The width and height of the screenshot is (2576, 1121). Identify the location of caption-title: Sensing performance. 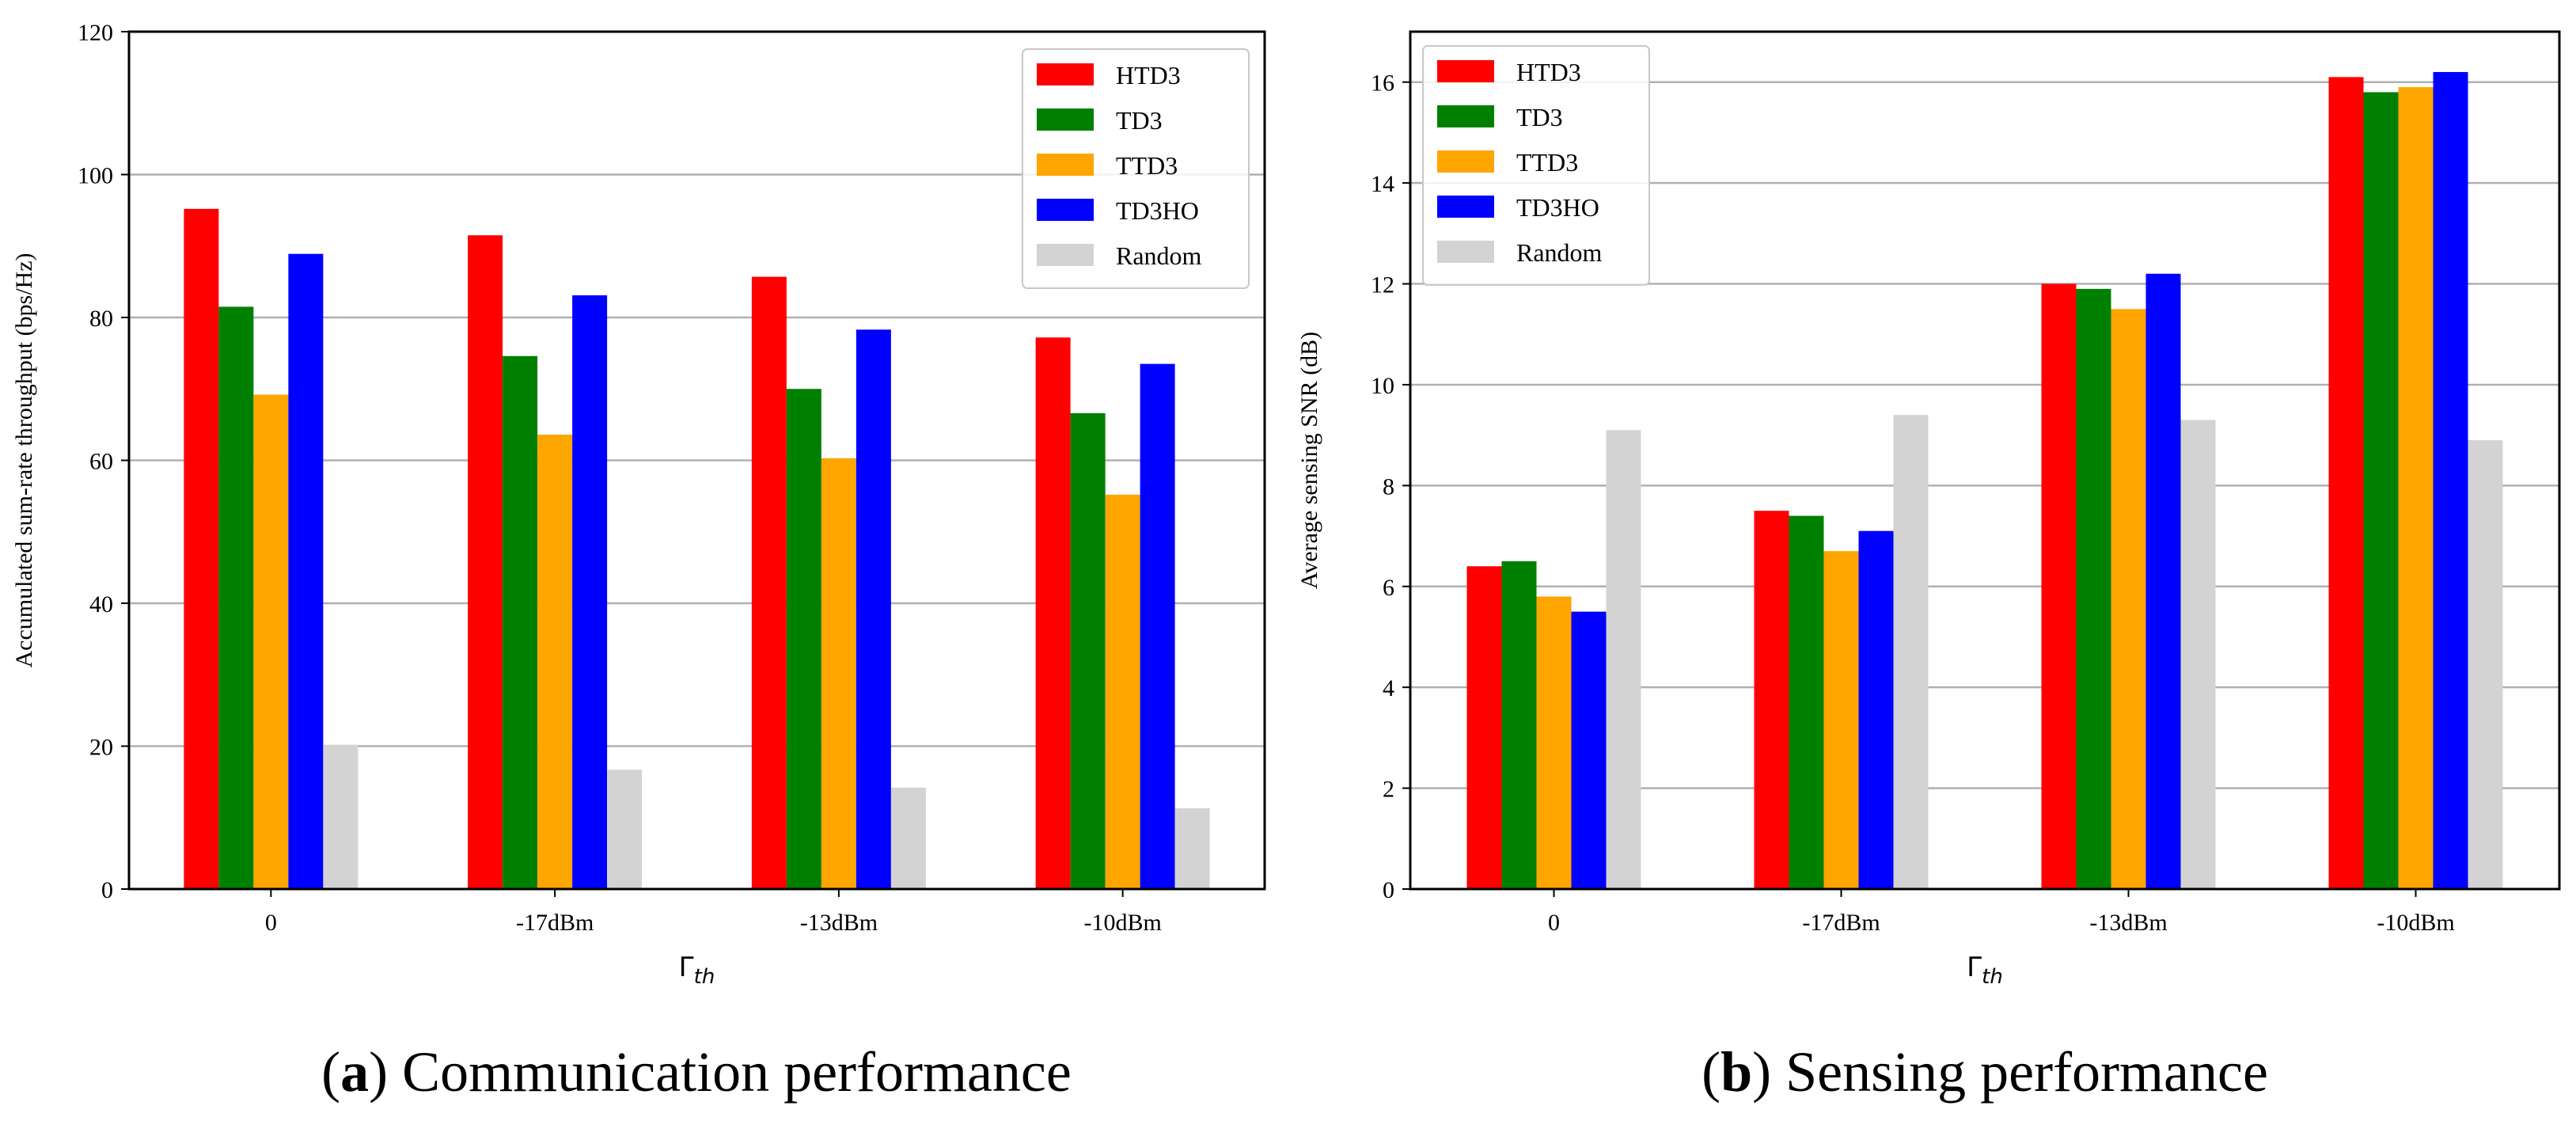
(2026, 1072).